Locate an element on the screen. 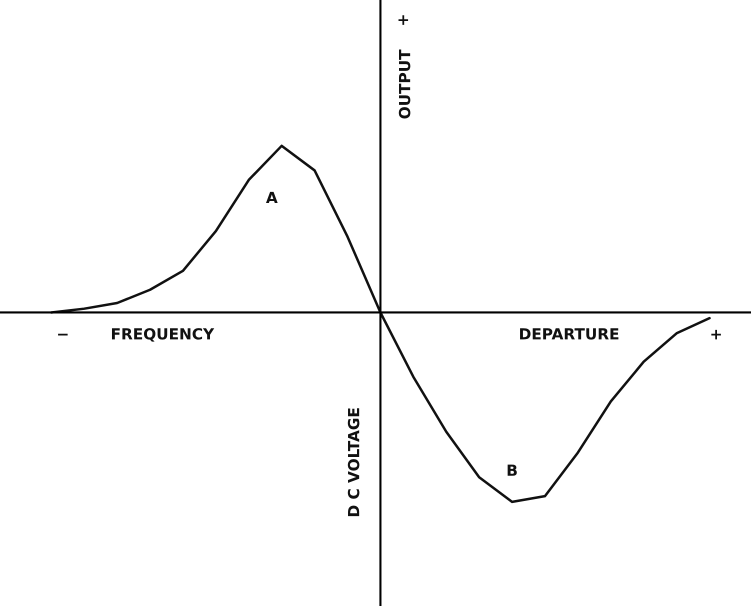 This screenshot has height=606, width=751. annotation: B is located at coordinates (512, 470).